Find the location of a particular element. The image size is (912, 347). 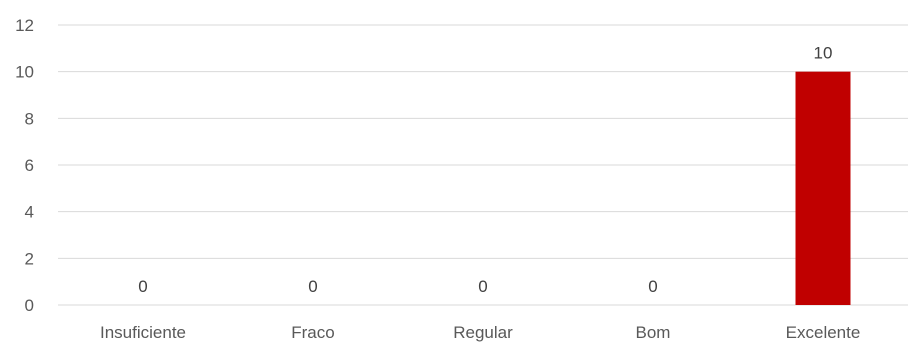

x-category-label: Fraco is located at coordinates (312, 332).